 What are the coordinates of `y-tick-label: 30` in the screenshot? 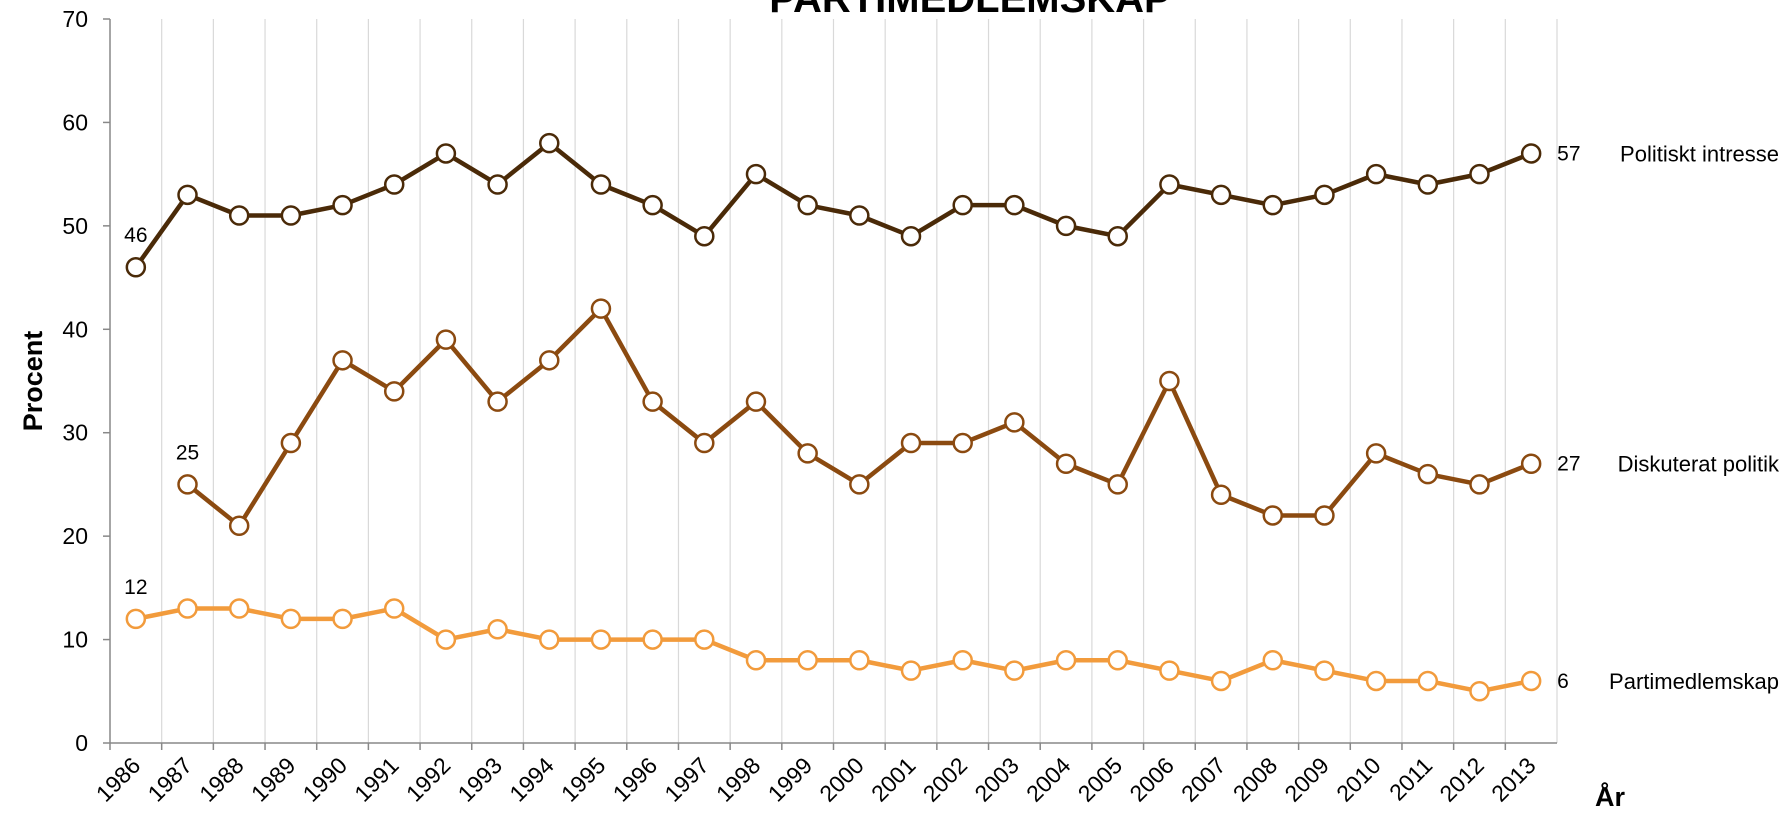 It's located at (75, 433).